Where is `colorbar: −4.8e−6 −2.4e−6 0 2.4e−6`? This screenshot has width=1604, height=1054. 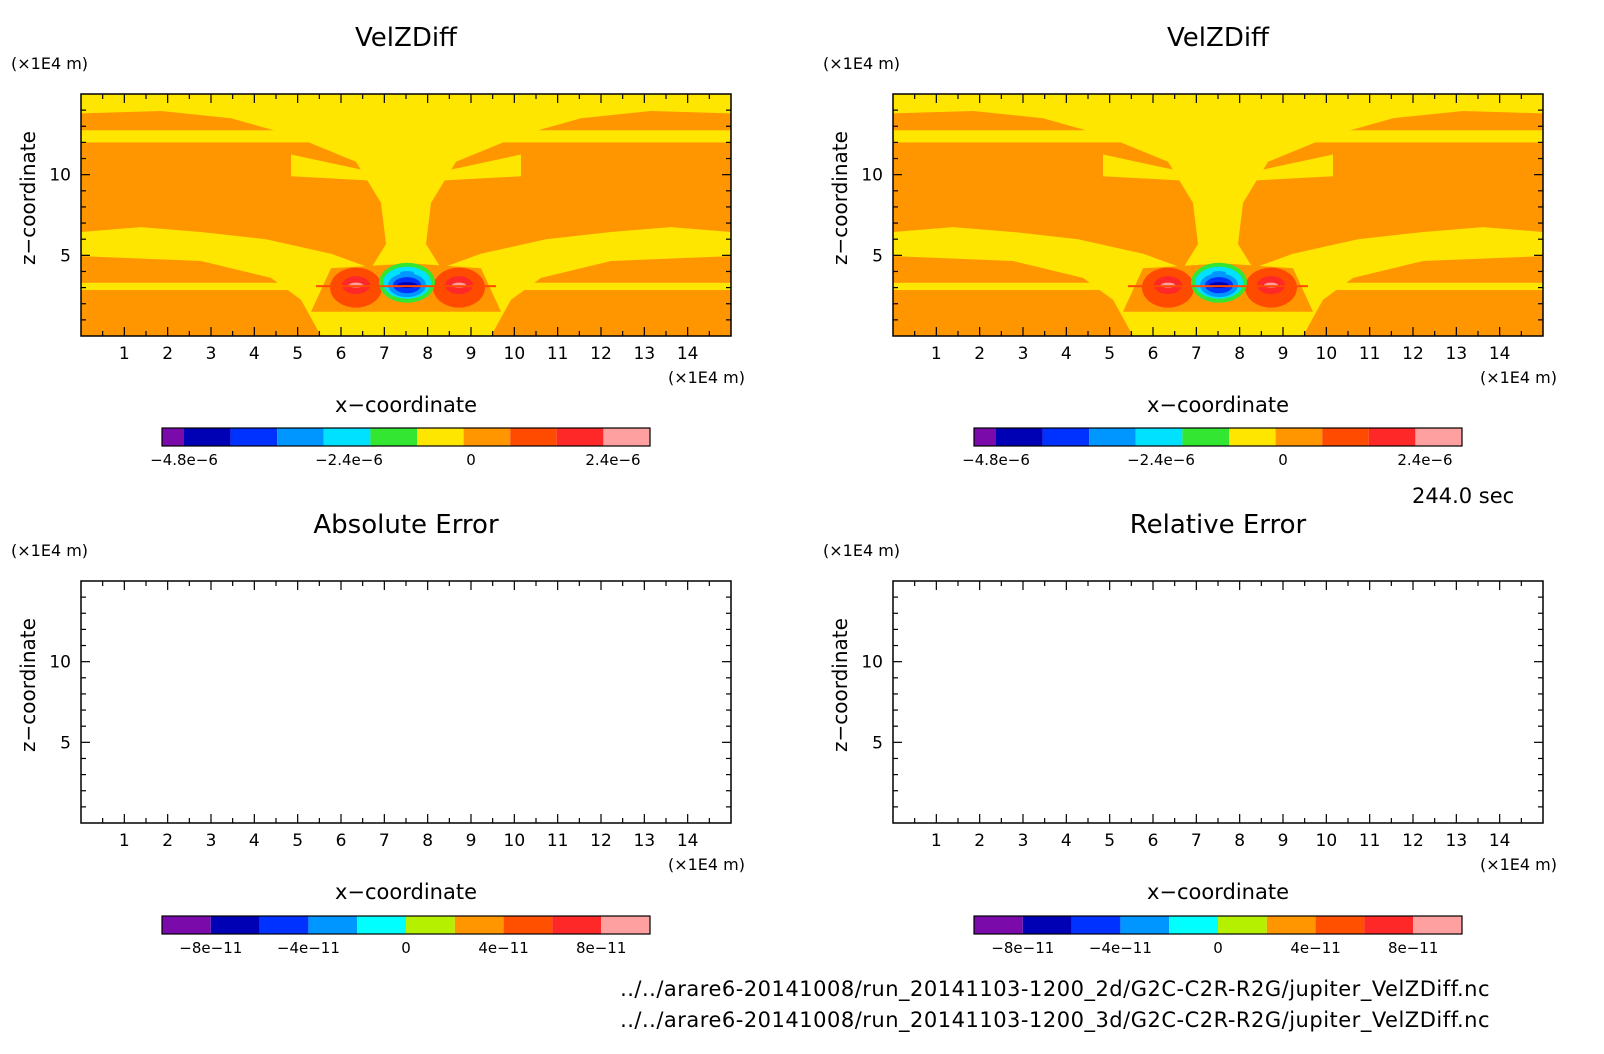 colorbar: −4.8e−6 −2.4e−6 0 2.4e−6 is located at coordinates (1212, 448).